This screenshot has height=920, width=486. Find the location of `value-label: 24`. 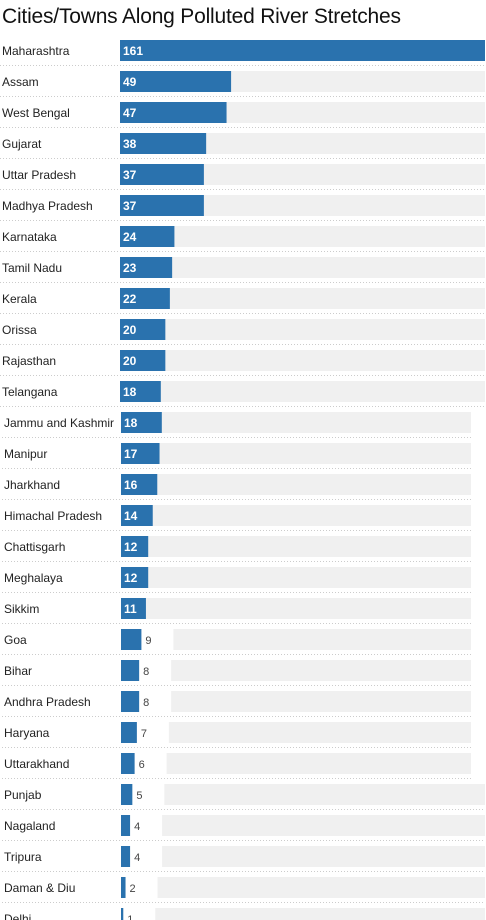

value-label: 24 is located at coordinates (130, 237).